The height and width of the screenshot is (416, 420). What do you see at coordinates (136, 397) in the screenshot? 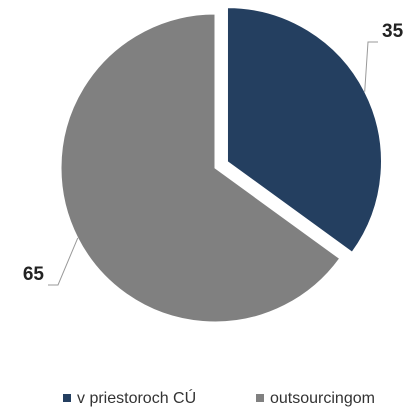
I see `legend-label: v priestoroch CÚ` at bounding box center [136, 397].